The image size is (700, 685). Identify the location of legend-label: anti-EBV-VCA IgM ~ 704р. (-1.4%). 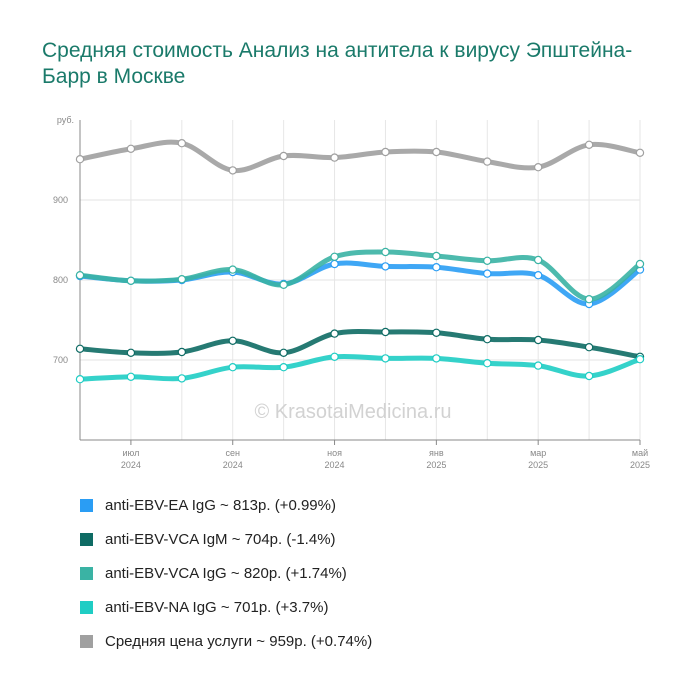
(220, 539).